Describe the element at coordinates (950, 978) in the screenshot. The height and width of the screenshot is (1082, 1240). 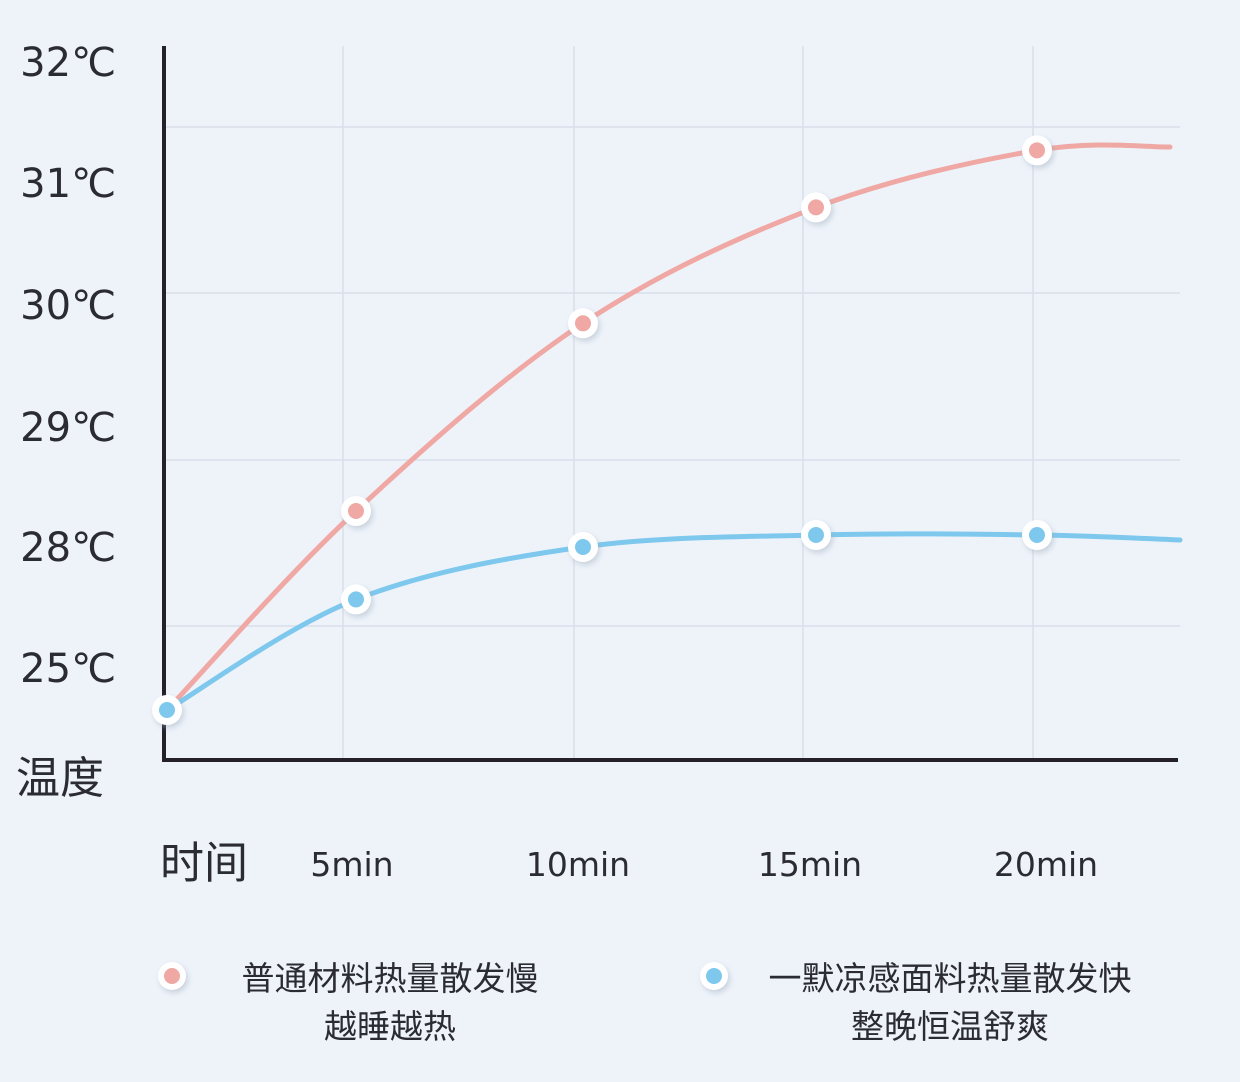
I see `legend-label: 一默凉感面料热量散发快` at that location.